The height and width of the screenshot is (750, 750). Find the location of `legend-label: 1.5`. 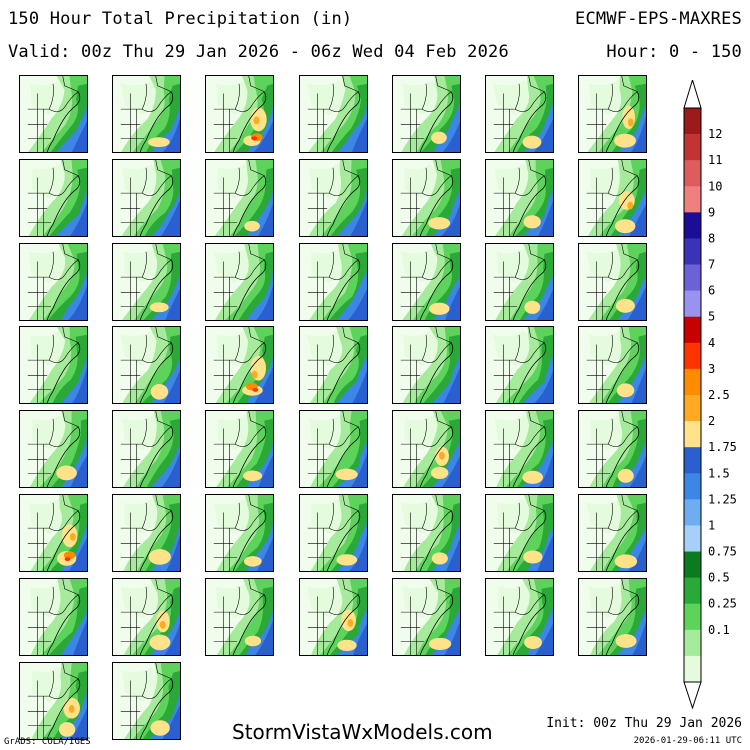

legend-label: 1.5 is located at coordinates (719, 473).